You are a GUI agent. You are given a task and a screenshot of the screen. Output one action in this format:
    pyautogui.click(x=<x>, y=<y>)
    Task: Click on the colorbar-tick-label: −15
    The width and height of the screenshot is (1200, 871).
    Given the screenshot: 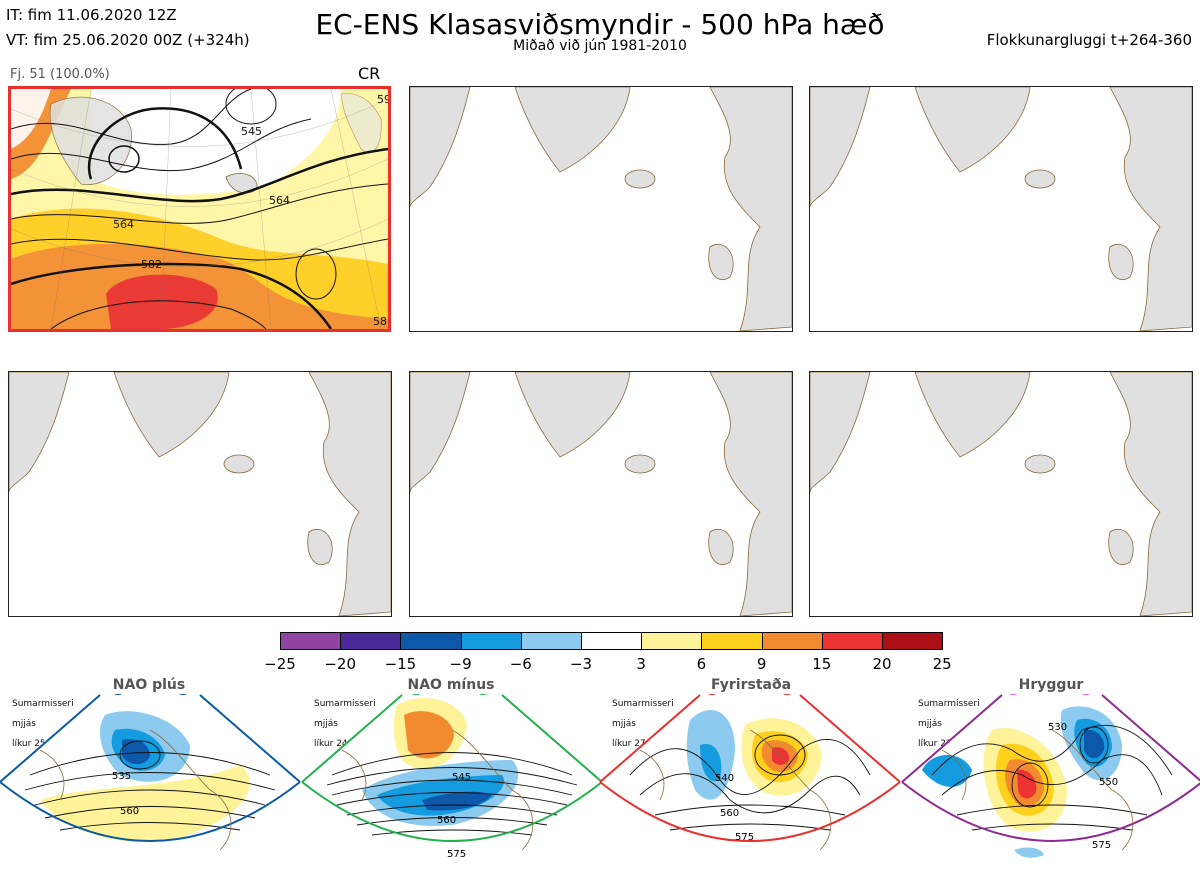 What is the action you would take?
    pyautogui.click(x=400, y=664)
    